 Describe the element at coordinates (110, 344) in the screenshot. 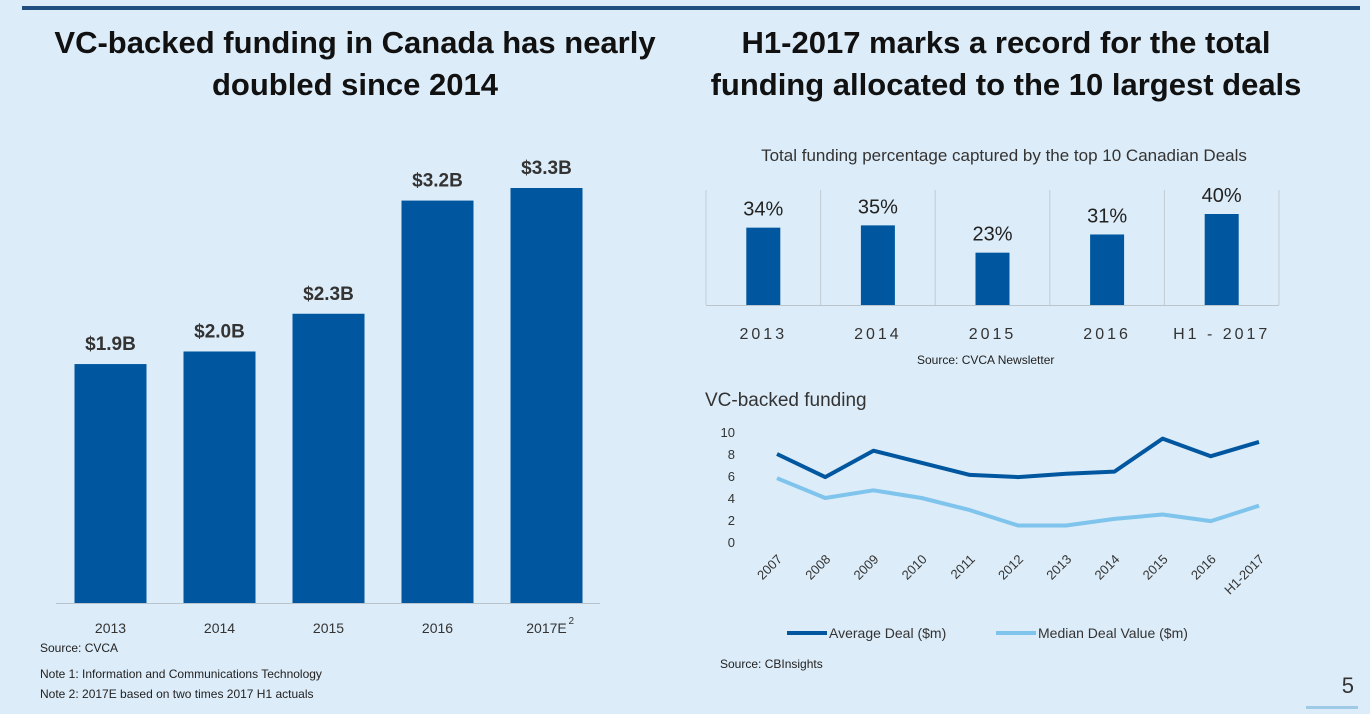

I see `chart1-data-label: $1.9B` at that location.